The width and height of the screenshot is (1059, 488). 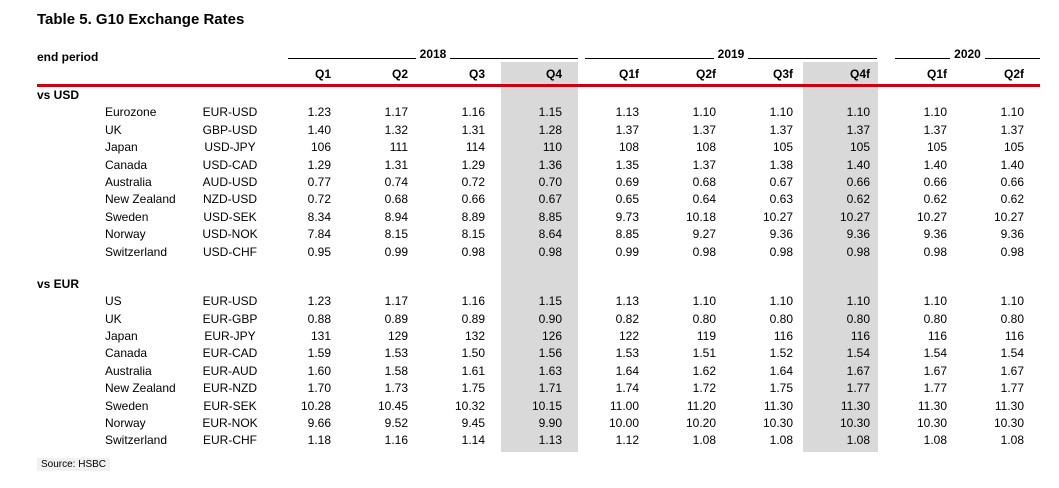 I want to click on rate-cell: 110, so click(x=552, y=147).